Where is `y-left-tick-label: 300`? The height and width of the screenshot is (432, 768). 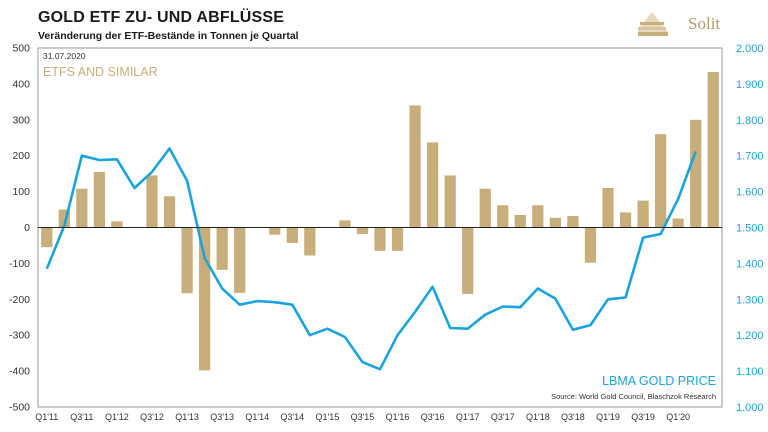 y-left-tick-label: 300 is located at coordinates (21, 120).